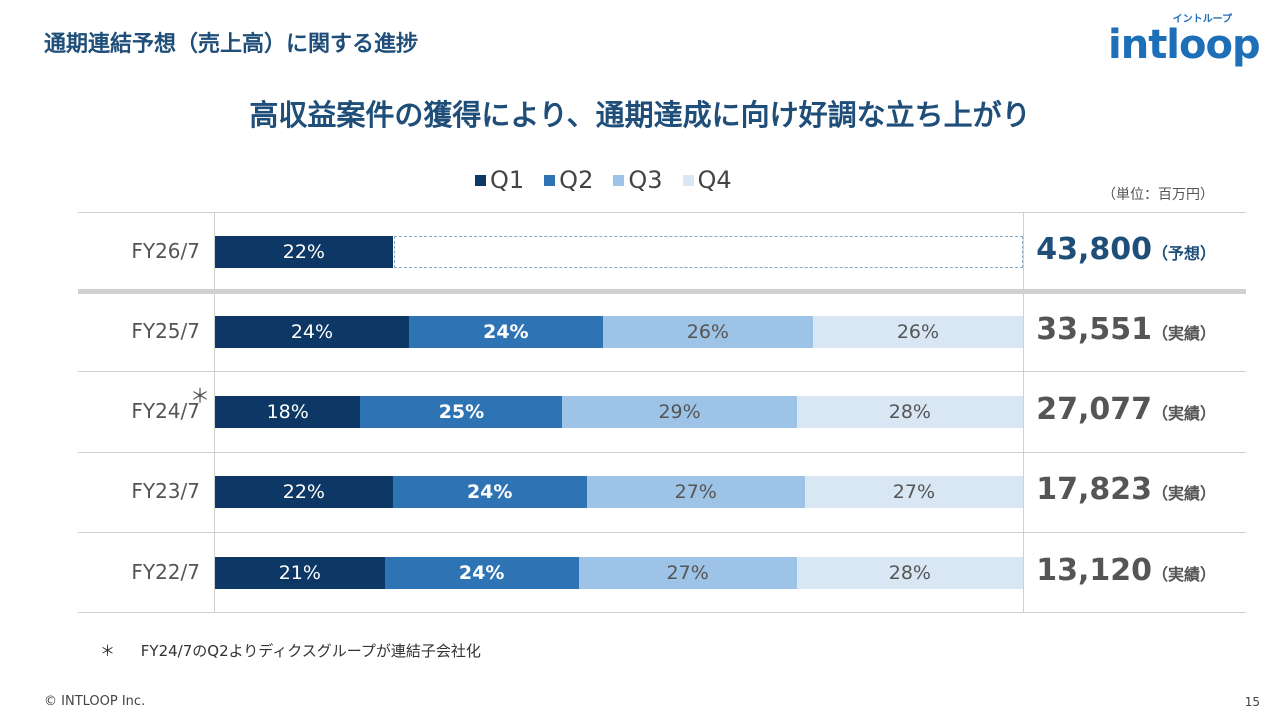 The height and width of the screenshot is (720, 1280). I want to click on footnote-mark: ＊, so click(108, 651).